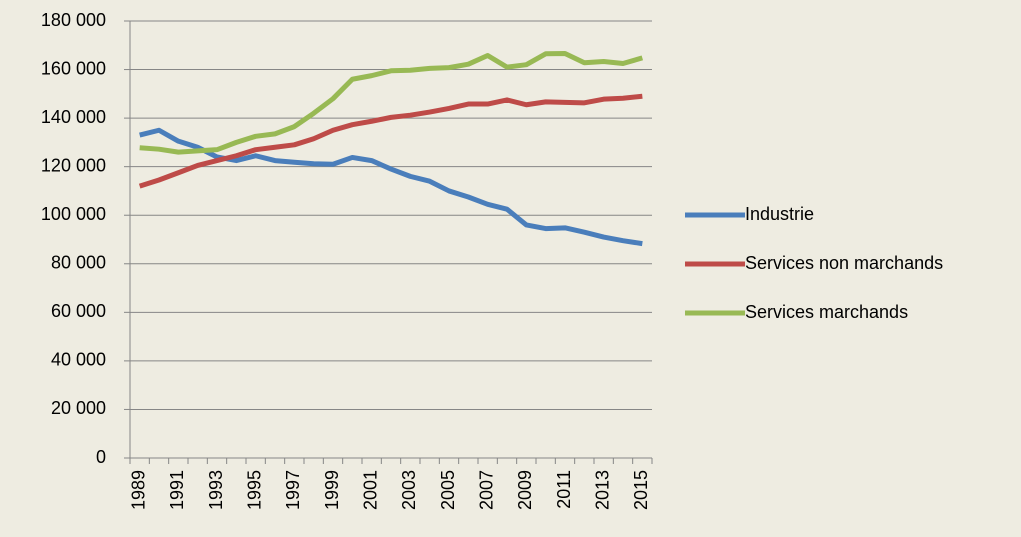 The width and height of the screenshot is (1021, 537). Describe the element at coordinates (138, 490) in the screenshot. I see `x-tick-label: 1989` at that location.